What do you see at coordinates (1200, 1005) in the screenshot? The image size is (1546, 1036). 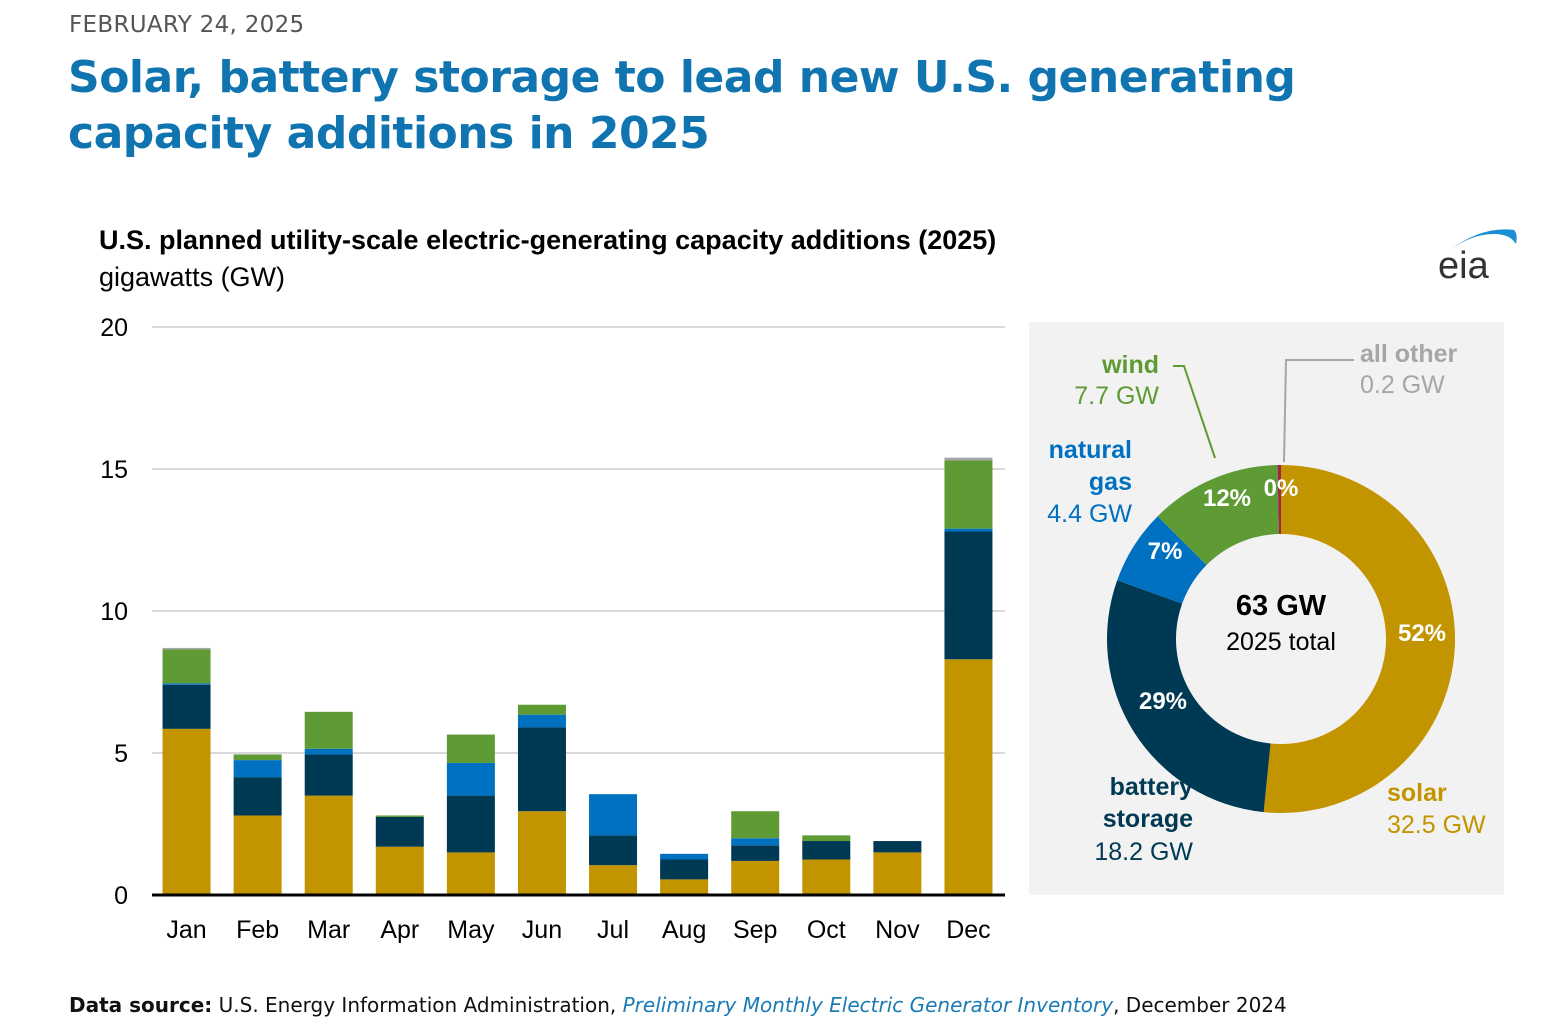 I see `source-date: , December 2024` at bounding box center [1200, 1005].